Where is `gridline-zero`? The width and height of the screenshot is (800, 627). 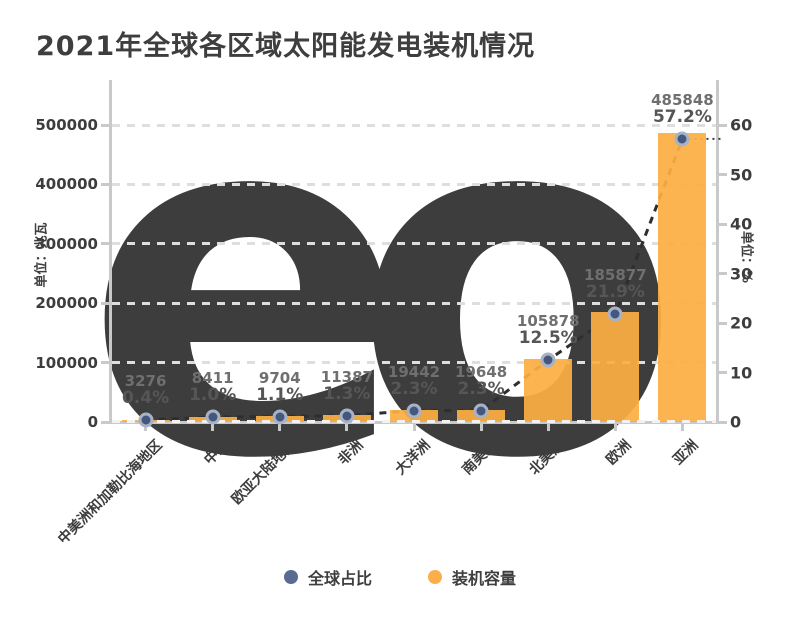 gridline-zero is located at coordinates (414, 421).